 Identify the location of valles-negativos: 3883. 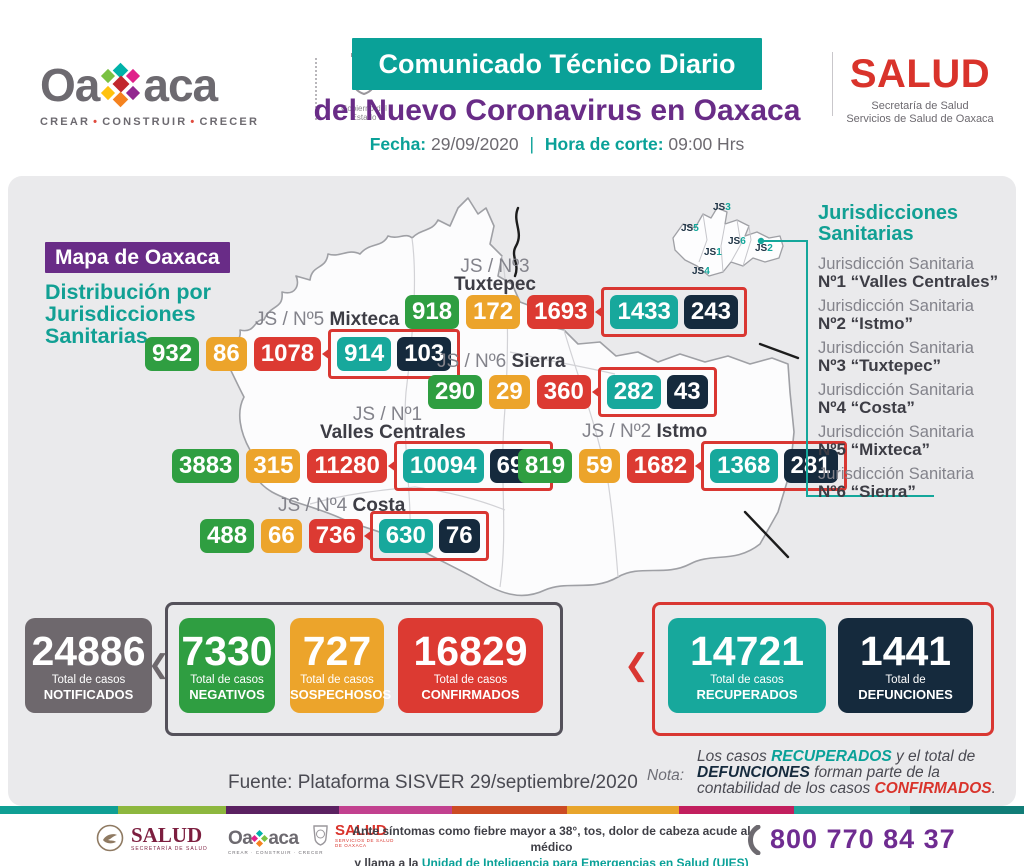
(206, 466).